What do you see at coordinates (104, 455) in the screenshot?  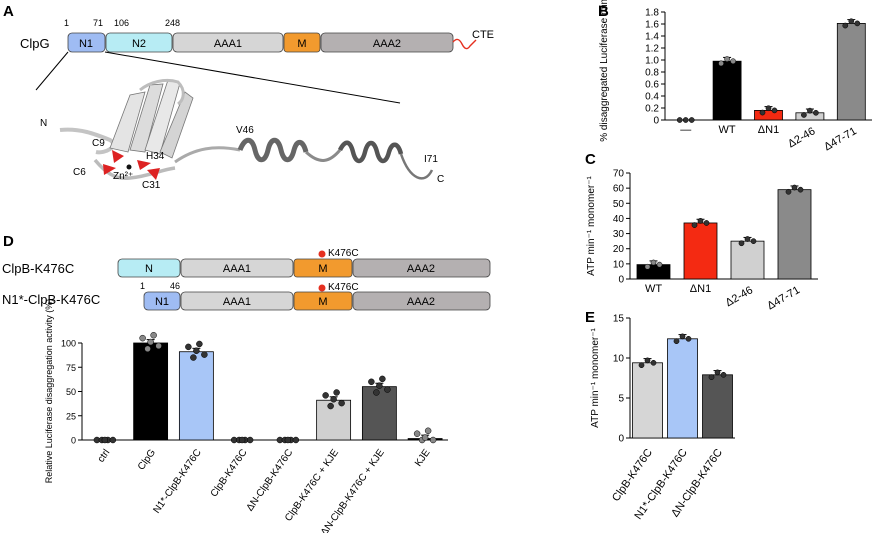 I see `x-tick-label: ctrl` at bounding box center [104, 455].